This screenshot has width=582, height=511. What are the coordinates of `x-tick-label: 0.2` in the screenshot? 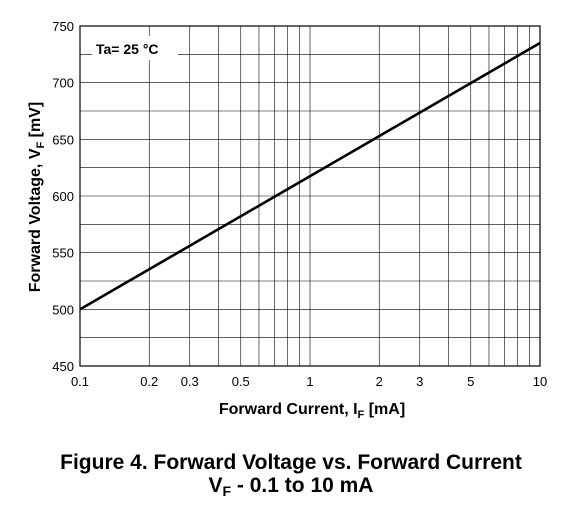 It's located at (149, 381).